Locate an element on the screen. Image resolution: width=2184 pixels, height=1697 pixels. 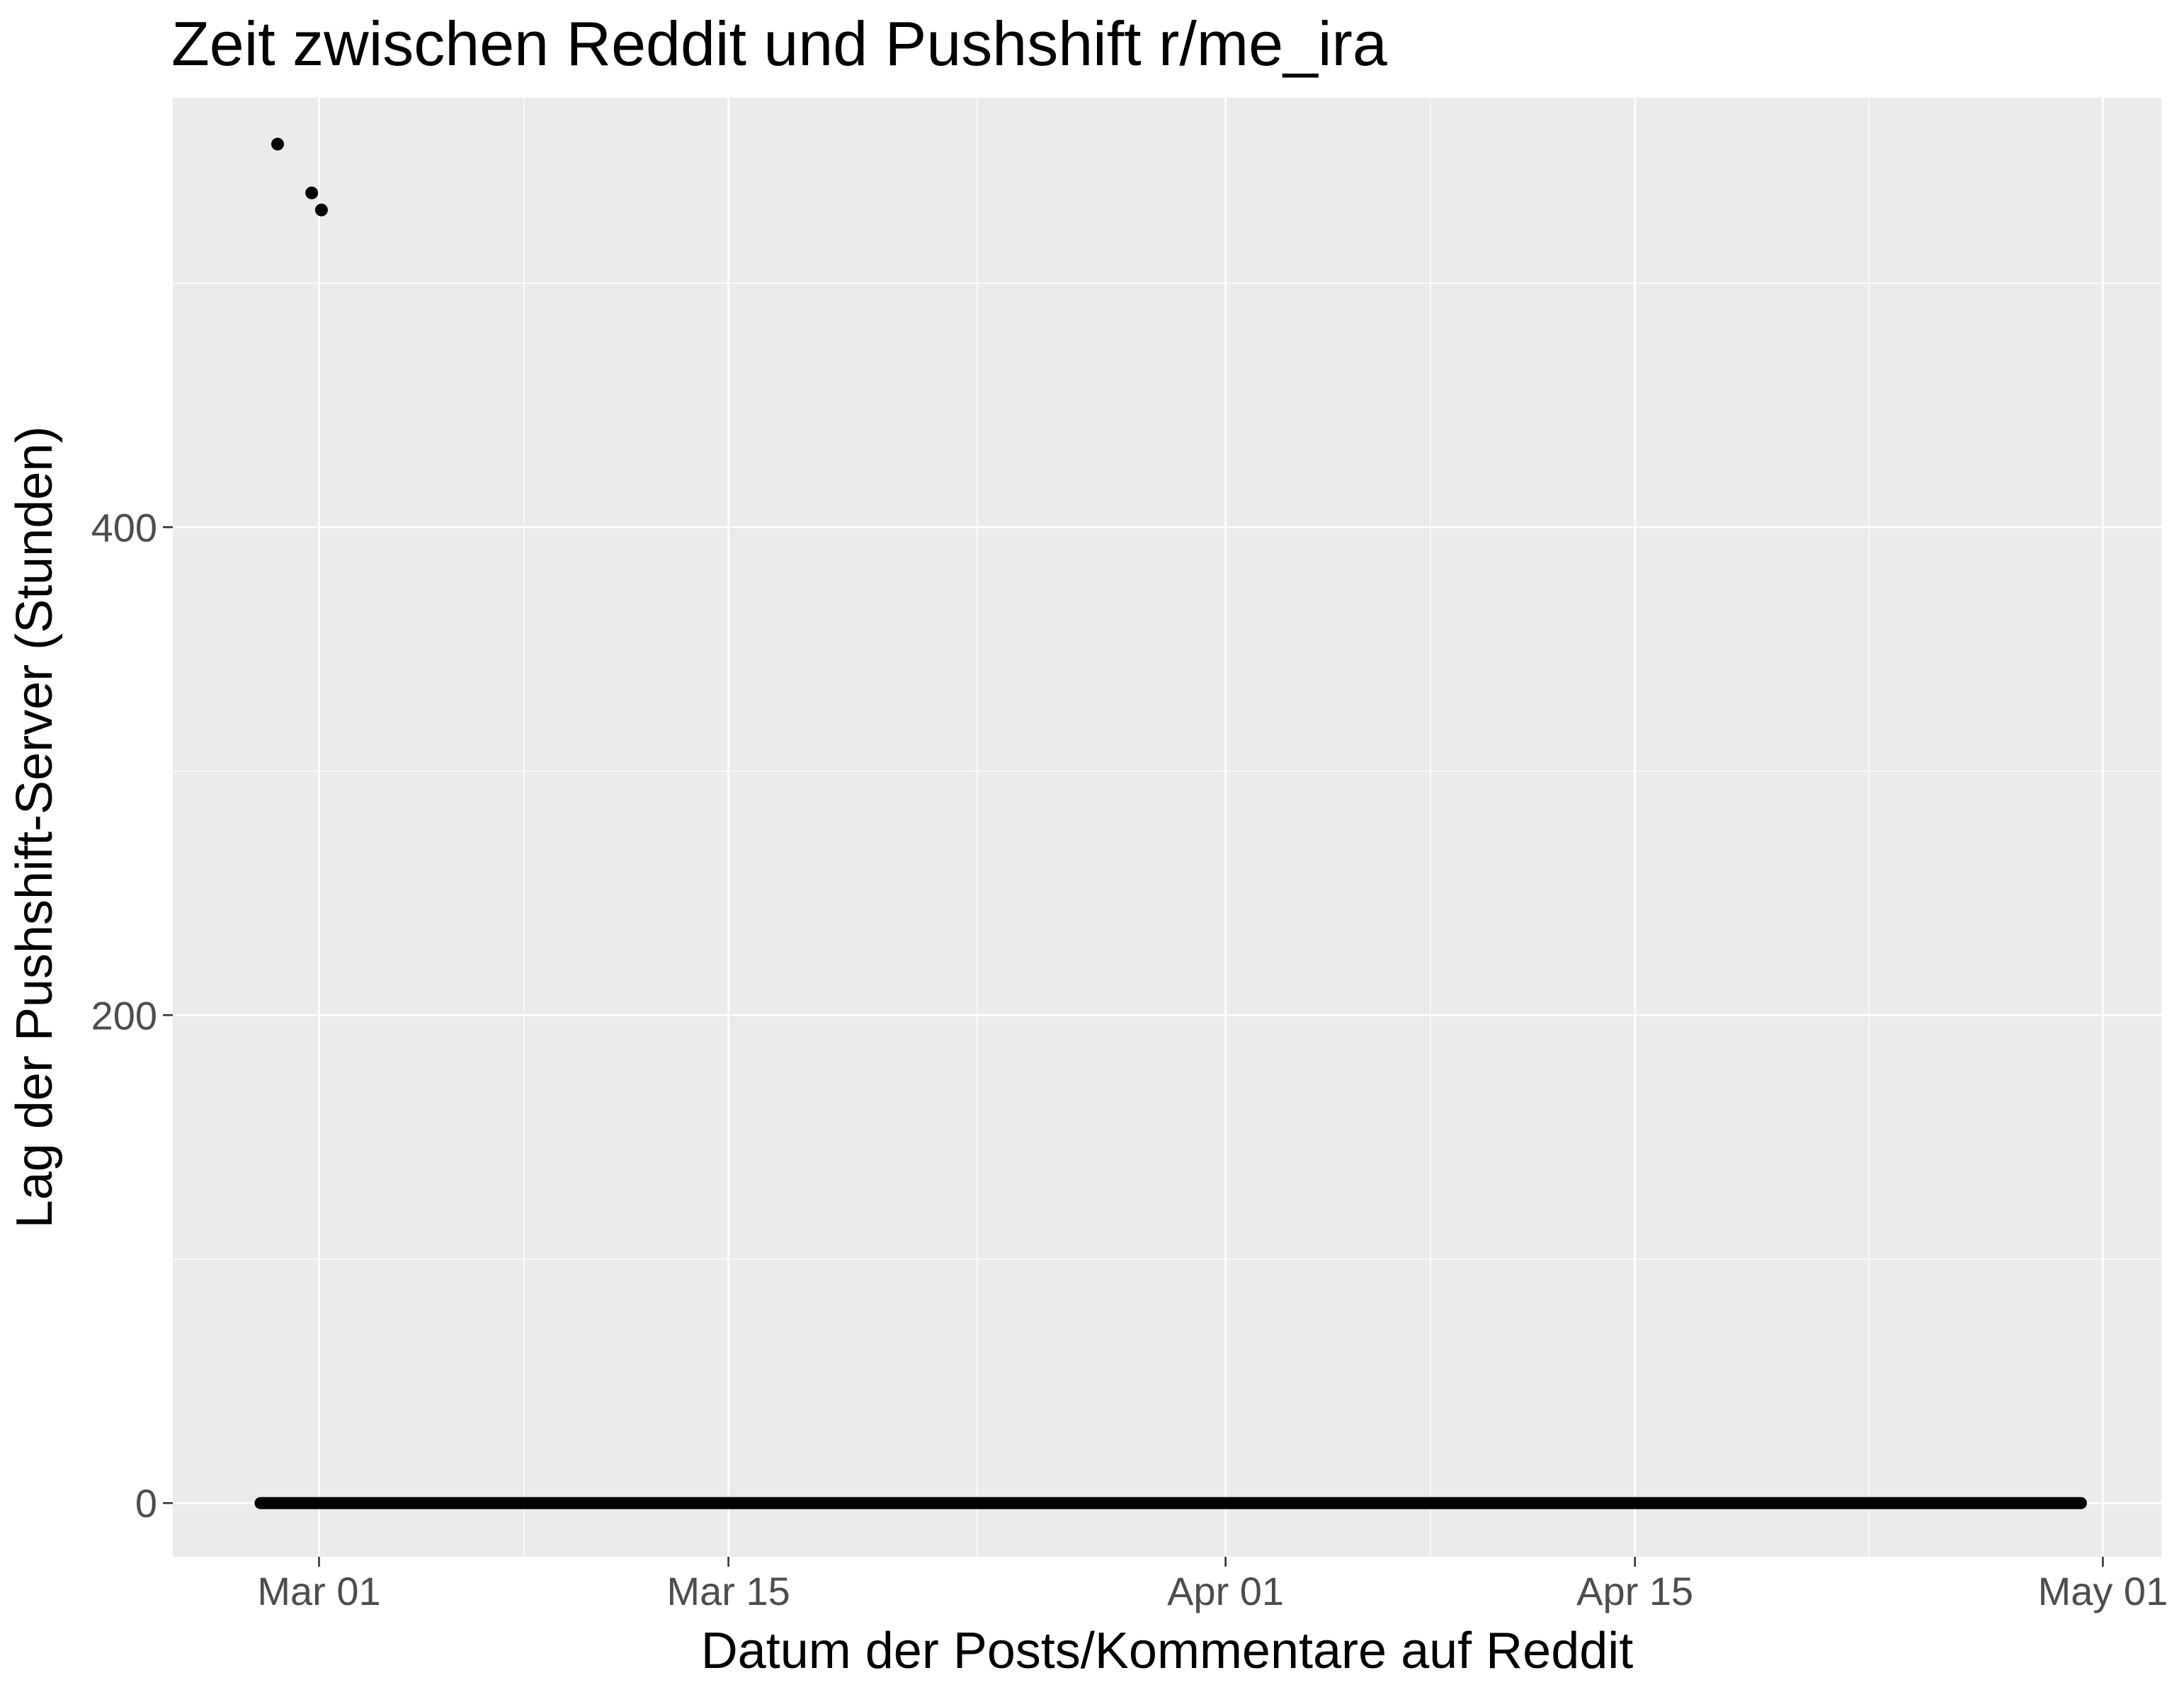
x-tick-label: Mar 15 is located at coordinates (728, 1591).